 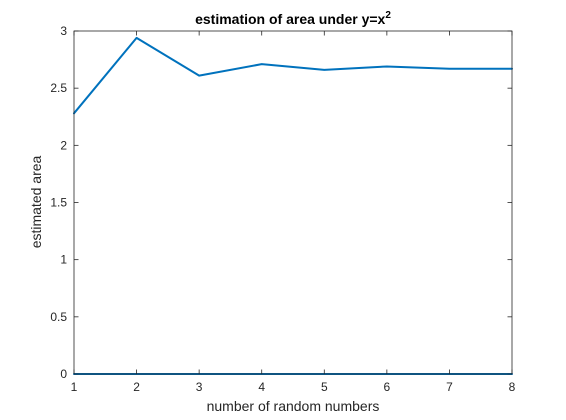 I want to click on y-tick-label: 3, so click(x=63, y=31).